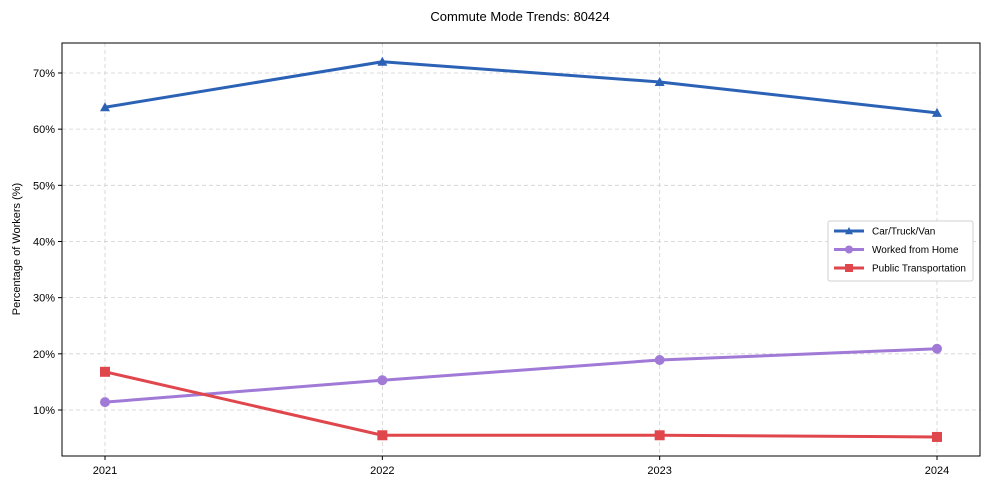 The height and width of the screenshot is (490, 990). I want to click on chart-title: Commute Mode Trends: 80424, so click(519, 16).